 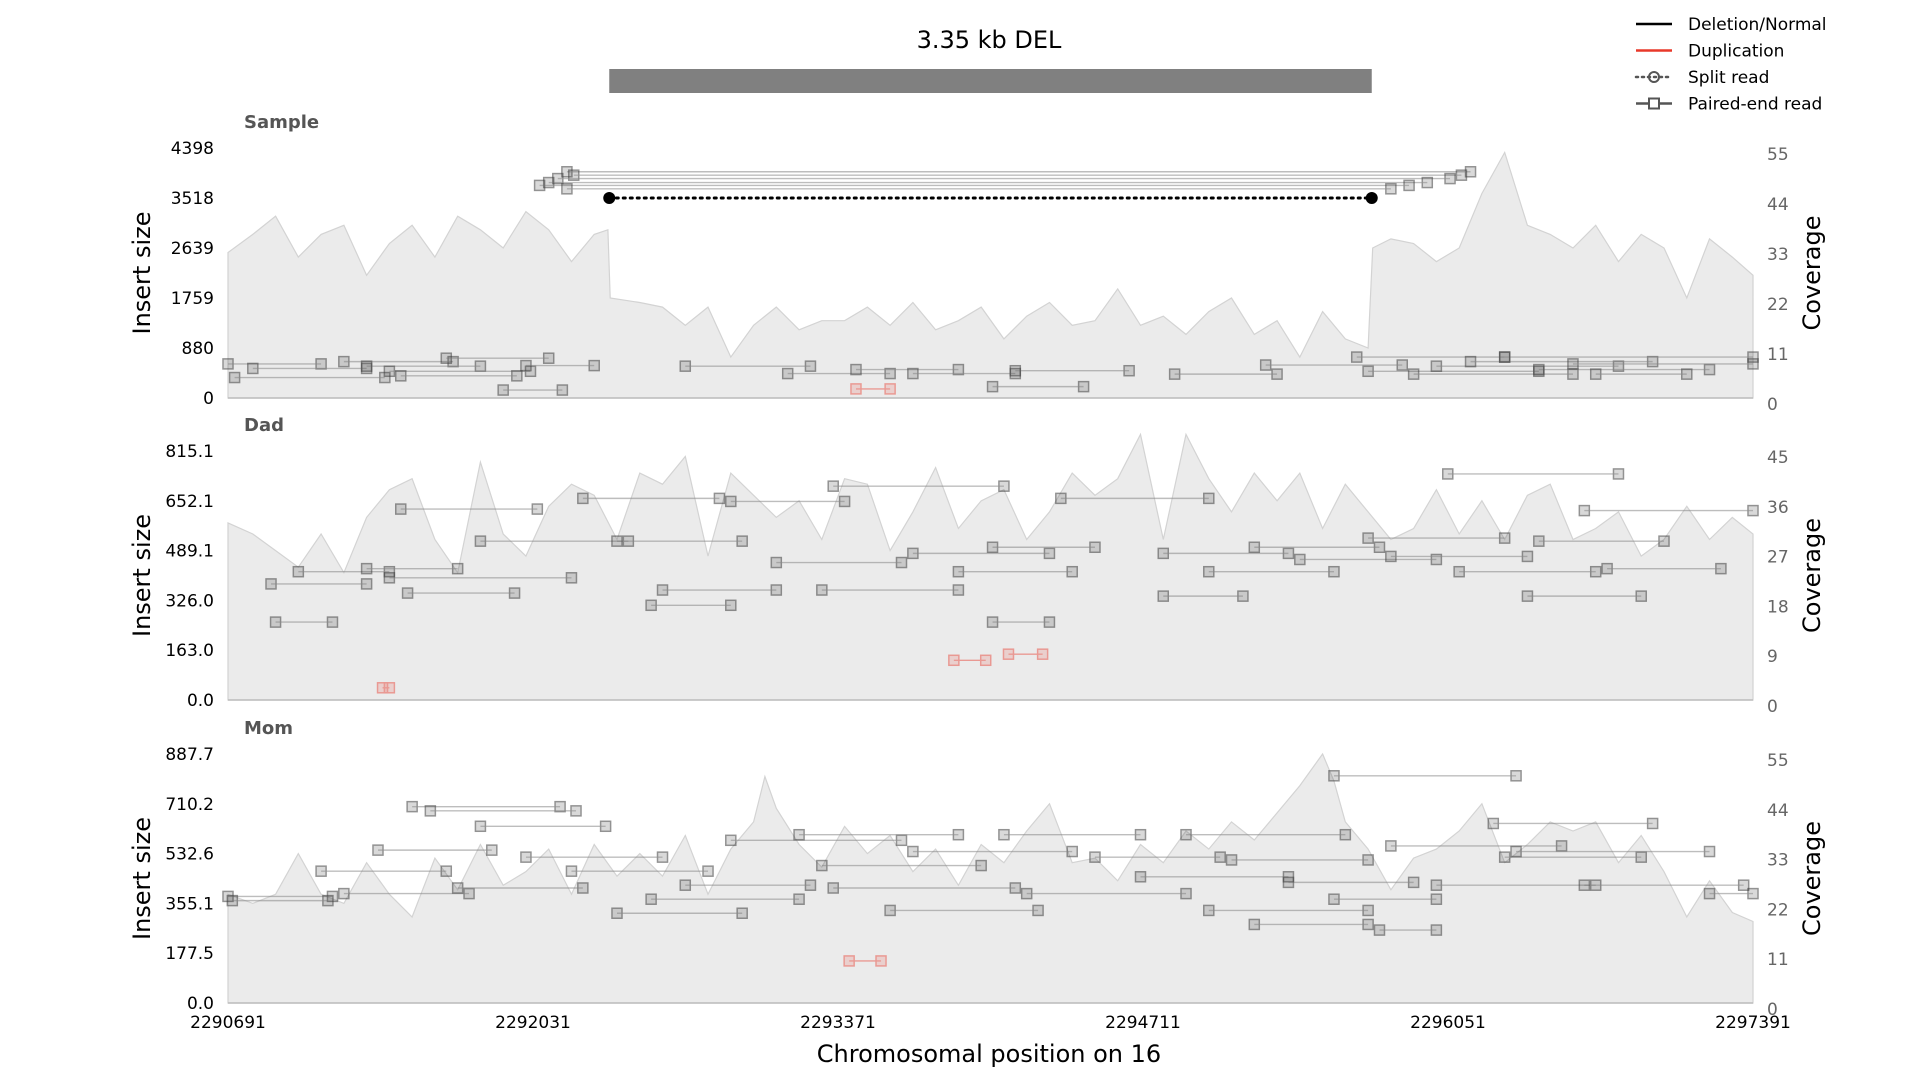 What do you see at coordinates (1778, 811) in the screenshot?
I see `coverage-tick-label: 44` at bounding box center [1778, 811].